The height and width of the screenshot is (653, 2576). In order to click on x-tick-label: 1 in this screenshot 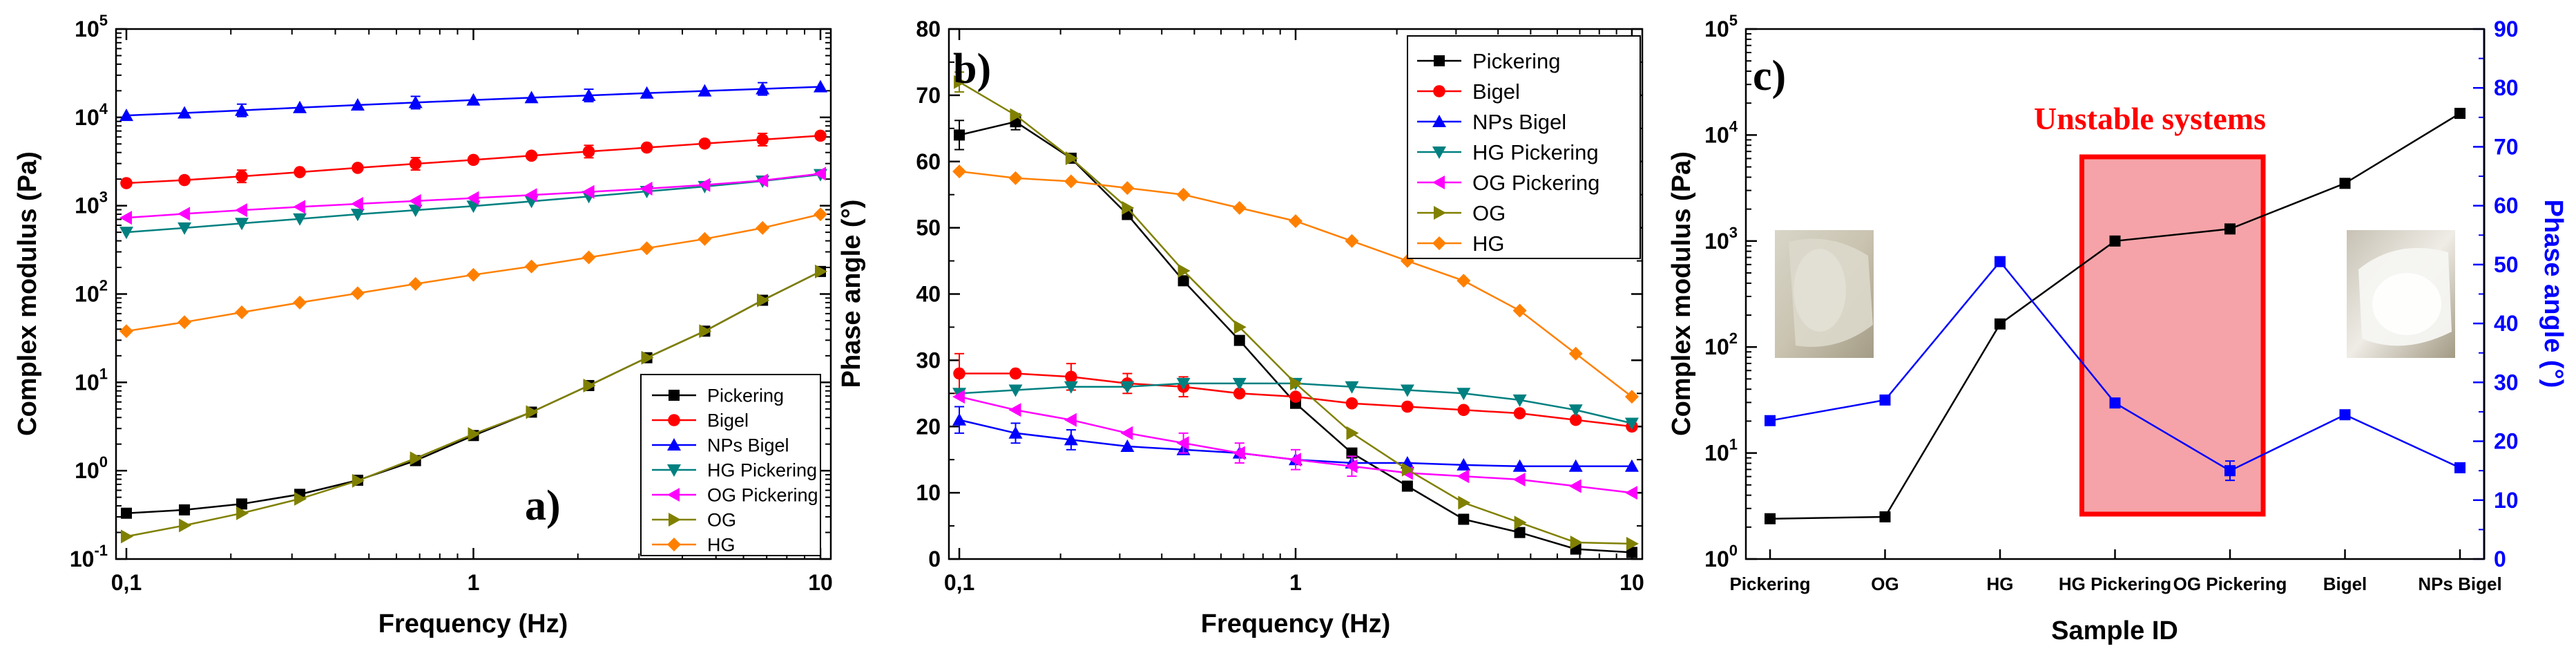, I will do `click(1295, 582)`.